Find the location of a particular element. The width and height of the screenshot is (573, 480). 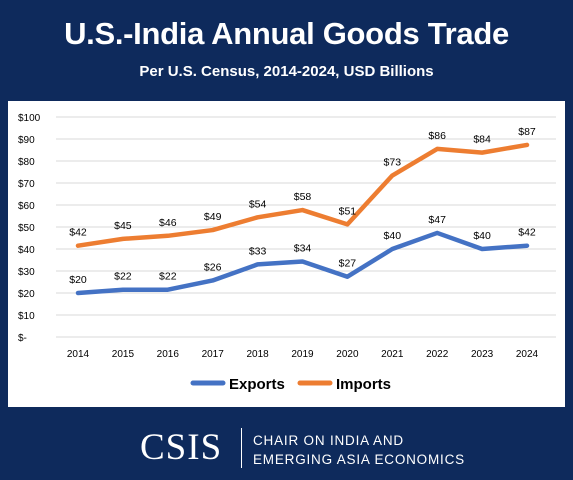

program-name-line2: EMERGING ASIA ECONOMICS is located at coordinates (359, 459).